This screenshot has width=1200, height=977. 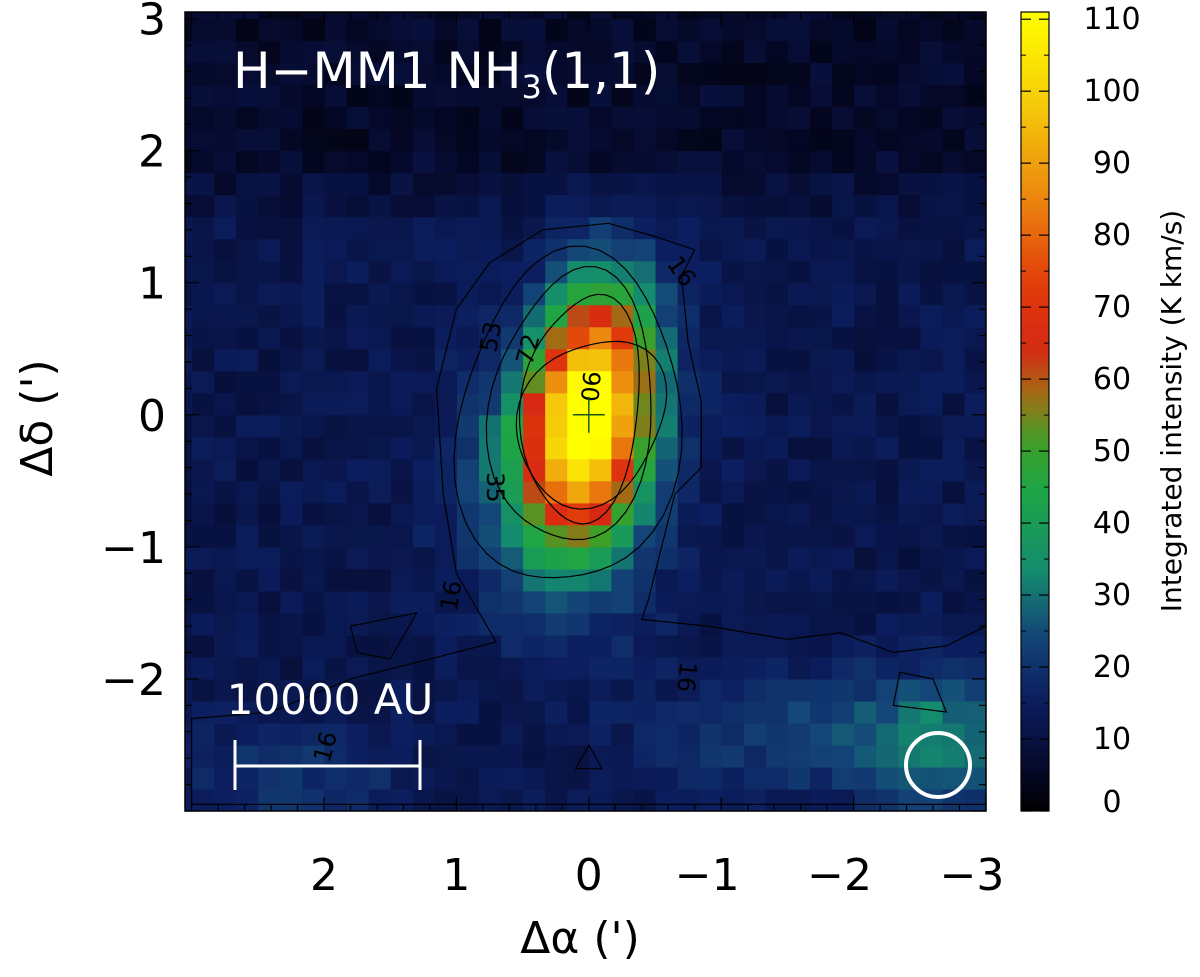 What do you see at coordinates (1112, 739) in the screenshot?
I see `colorbar-tick-label: 10` at bounding box center [1112, 739].